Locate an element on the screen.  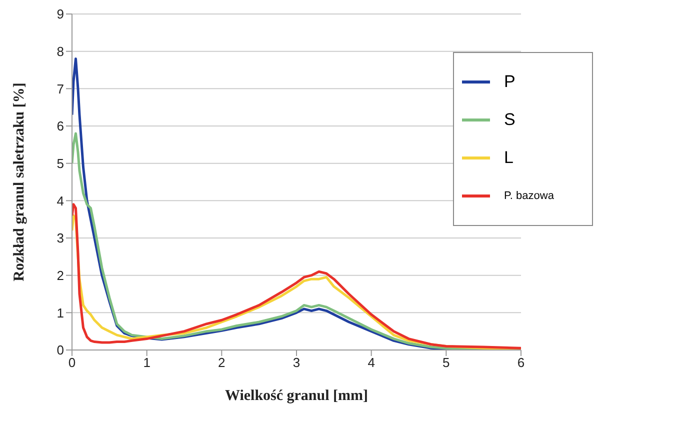
y-tick-label: 8 is located at coordinates (60, 51).